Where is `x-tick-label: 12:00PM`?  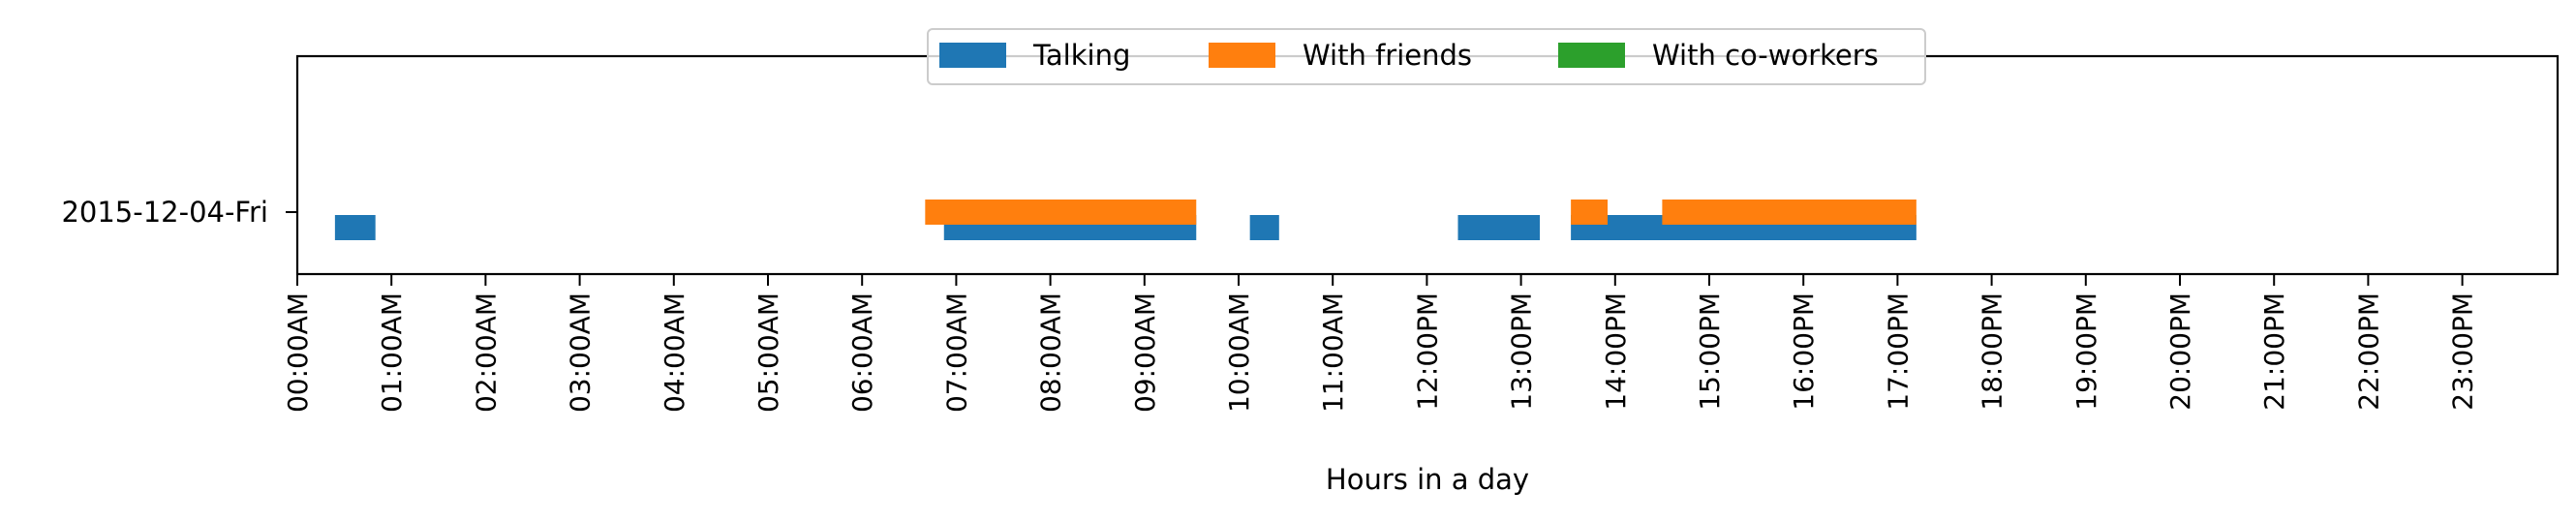 x-tick-label: 12:00PM is located at coordinates (1427, 351).